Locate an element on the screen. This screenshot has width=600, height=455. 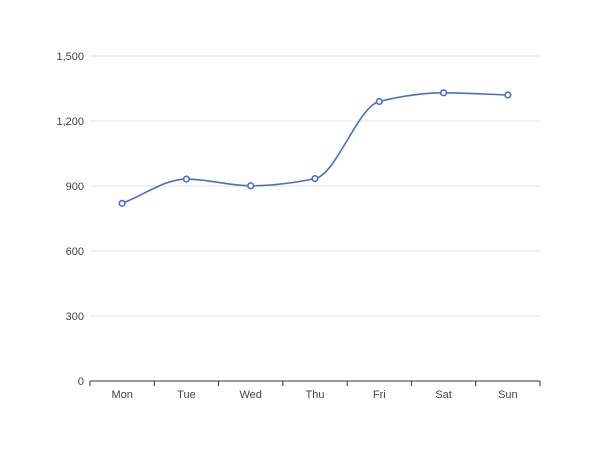
y-tick-label: 300 is located at coordinates (75, 317).